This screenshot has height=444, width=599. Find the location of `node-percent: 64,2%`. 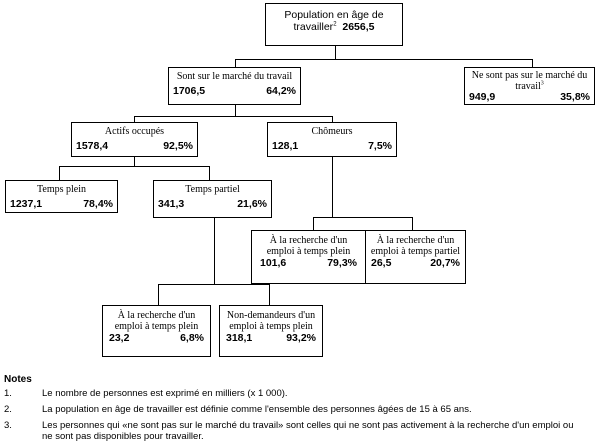

node-percent: 64,2% is located at coordinates (281, 91).